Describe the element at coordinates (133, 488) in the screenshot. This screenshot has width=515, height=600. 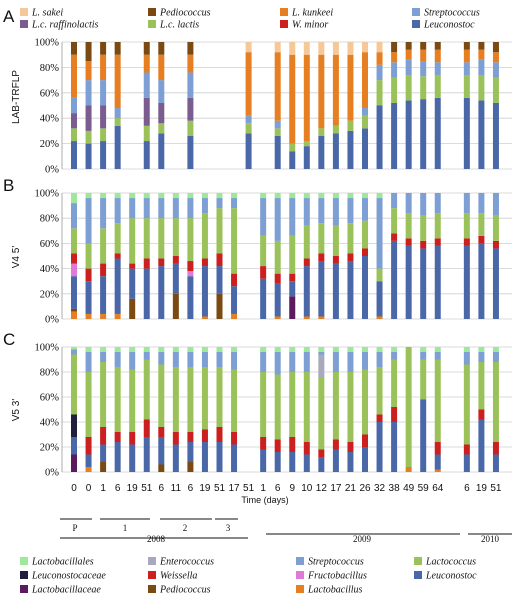
I see `x-tick-label: 19` at that location.